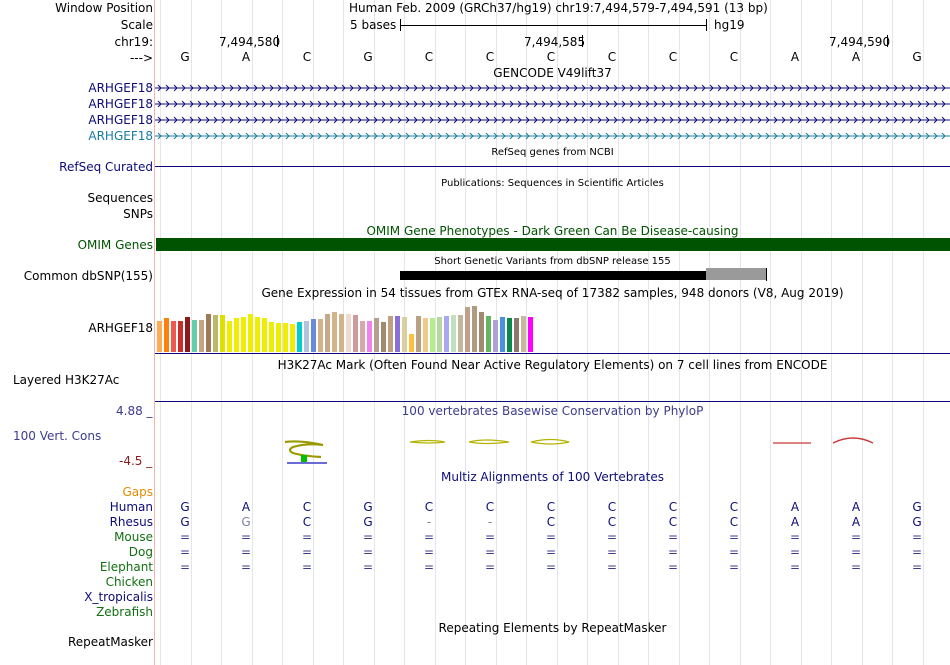  I want to click on species-label: Dog, so click(140, 552).